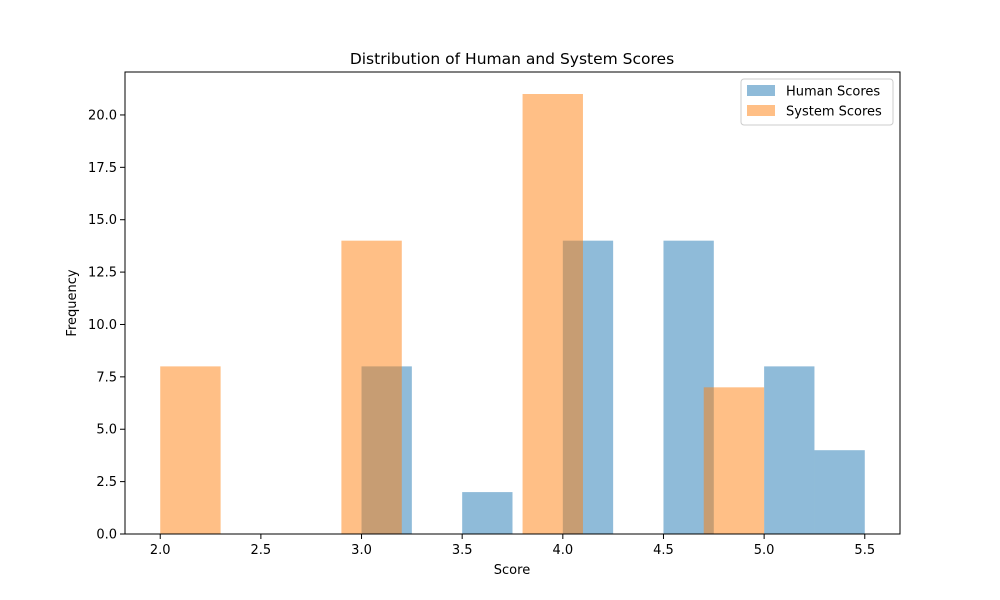 This screenshot has width=1000, height=600. I want to click on y-tick-label-3: 7.5, so click(106, 377).